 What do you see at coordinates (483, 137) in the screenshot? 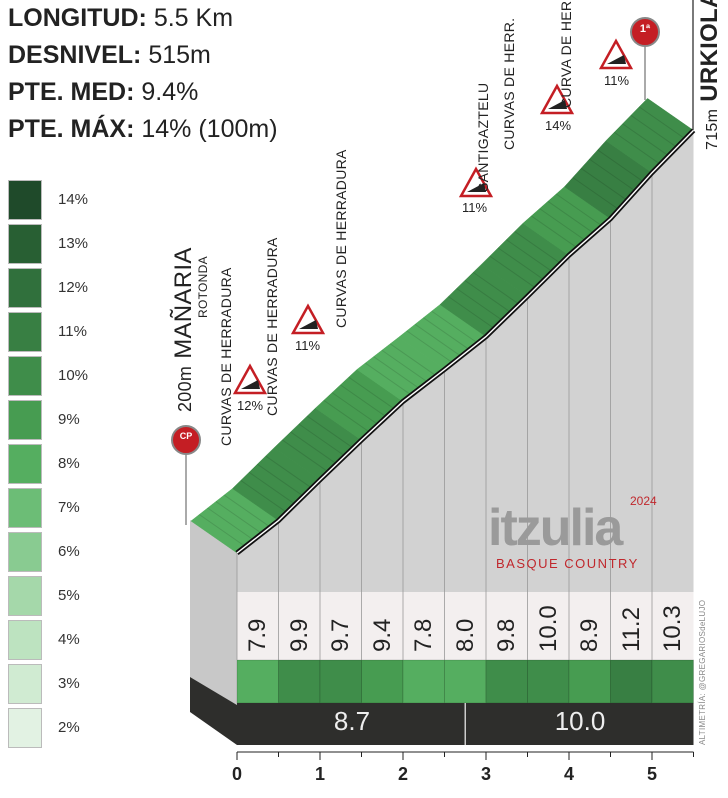
I see `santigaztelu-label: SANTIGAZTELU` at bounding box center [483, 137].